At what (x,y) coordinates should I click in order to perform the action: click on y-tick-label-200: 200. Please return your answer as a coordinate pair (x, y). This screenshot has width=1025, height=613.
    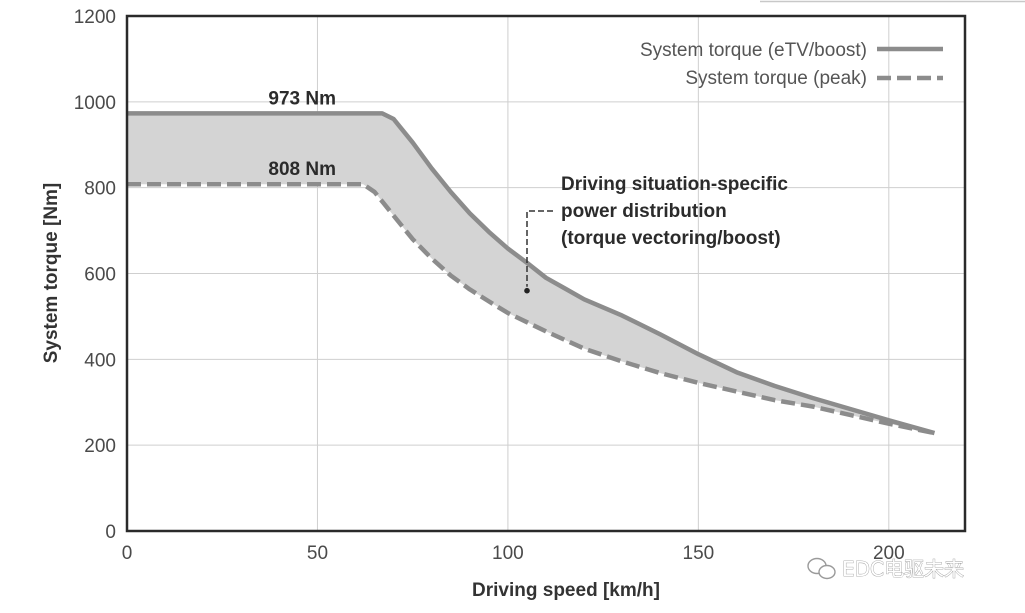
    Looking at the image, I should click on (100, 446).